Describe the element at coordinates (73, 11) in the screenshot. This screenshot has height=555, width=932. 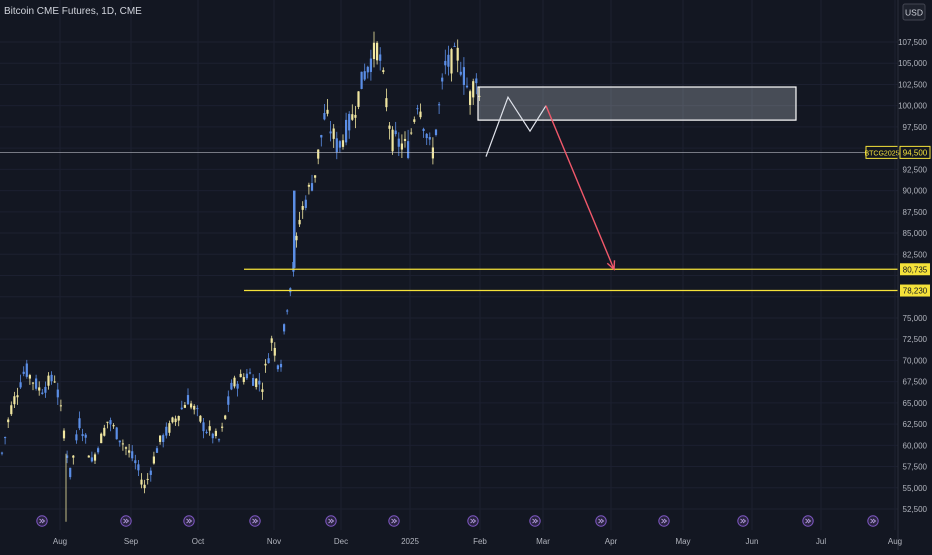
I see `symbol-title: Bitcoin CME Futures, 1D, CME` at that location.